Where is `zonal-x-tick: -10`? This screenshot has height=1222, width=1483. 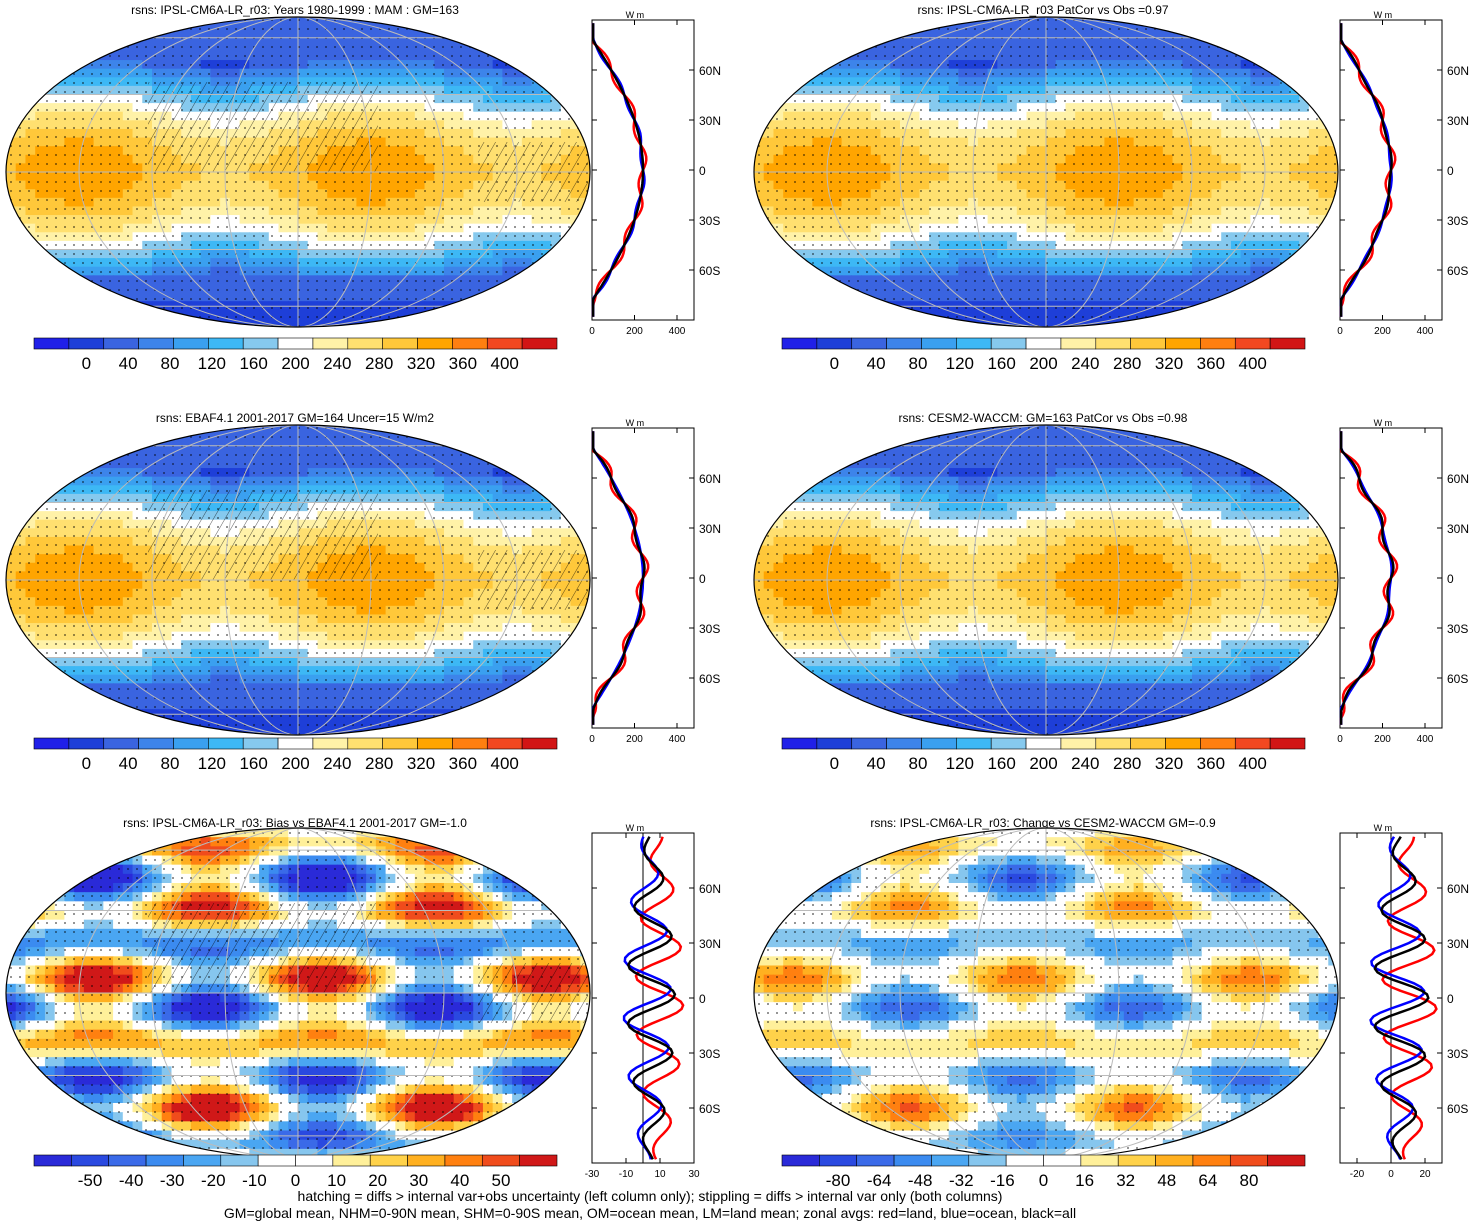
zonal-x-tick: -10 is located at coordinates (626, 1174).